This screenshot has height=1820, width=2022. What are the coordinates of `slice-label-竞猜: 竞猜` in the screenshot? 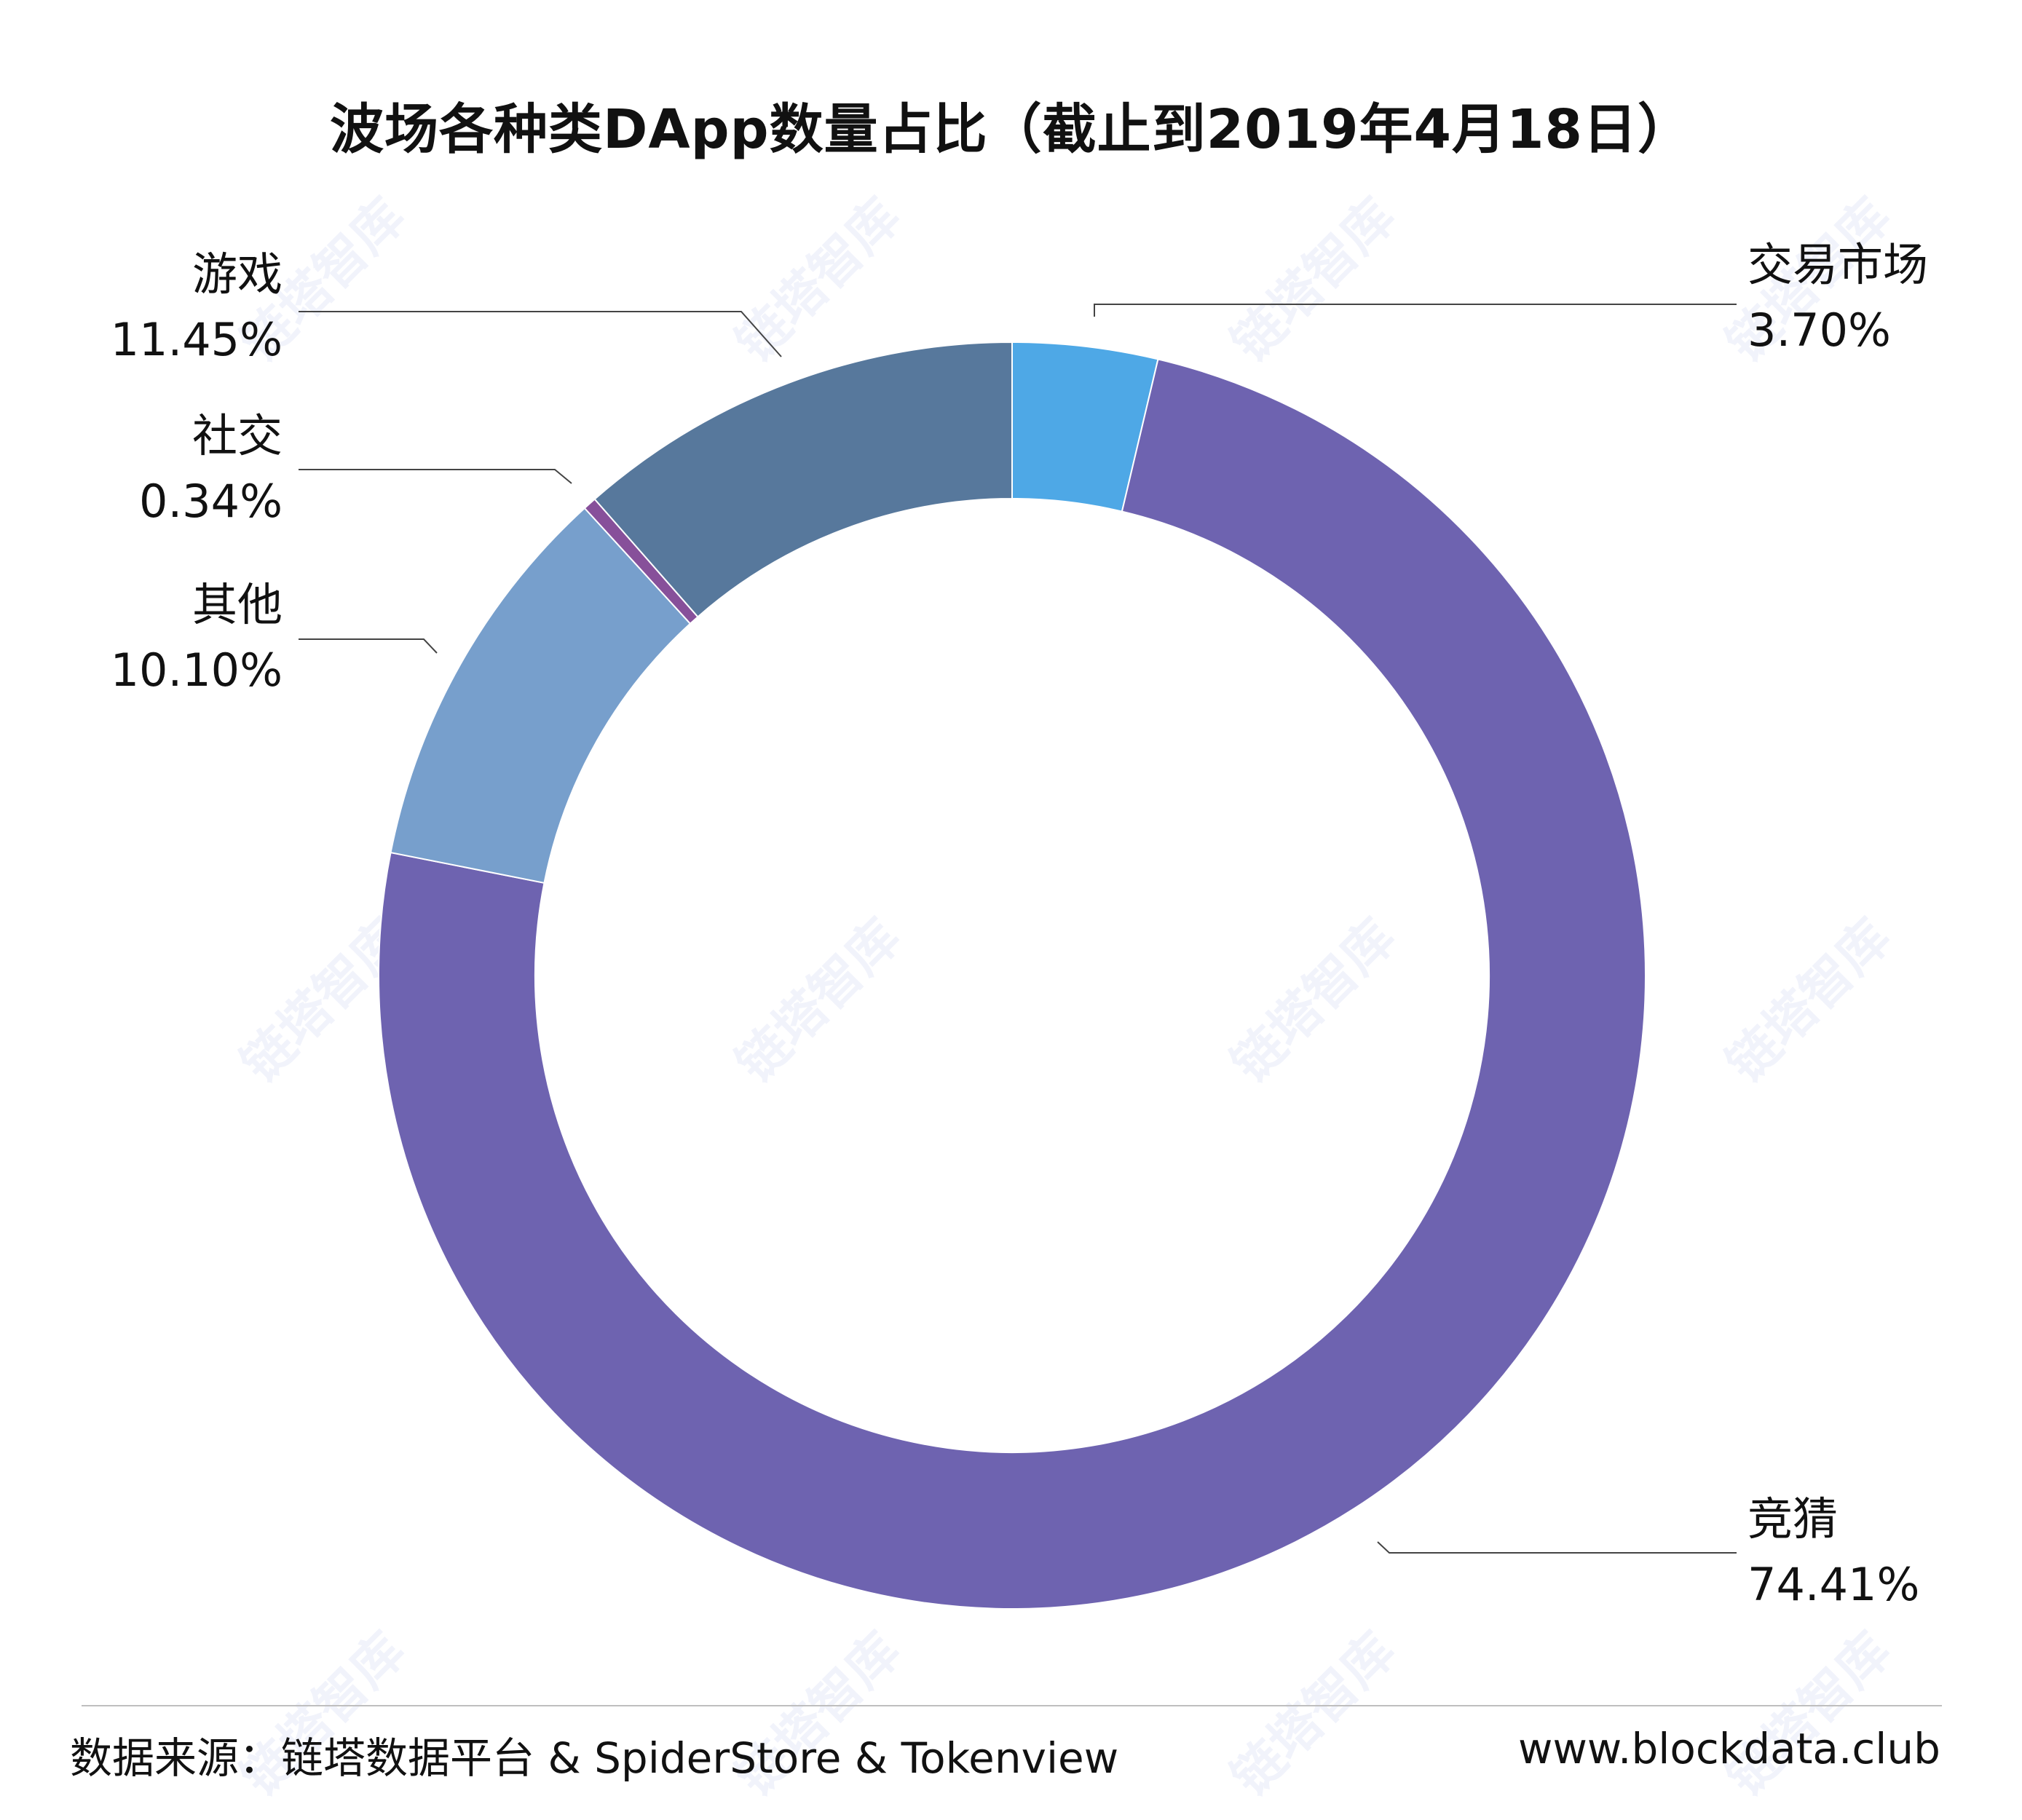 It's located at (1792, 1519).